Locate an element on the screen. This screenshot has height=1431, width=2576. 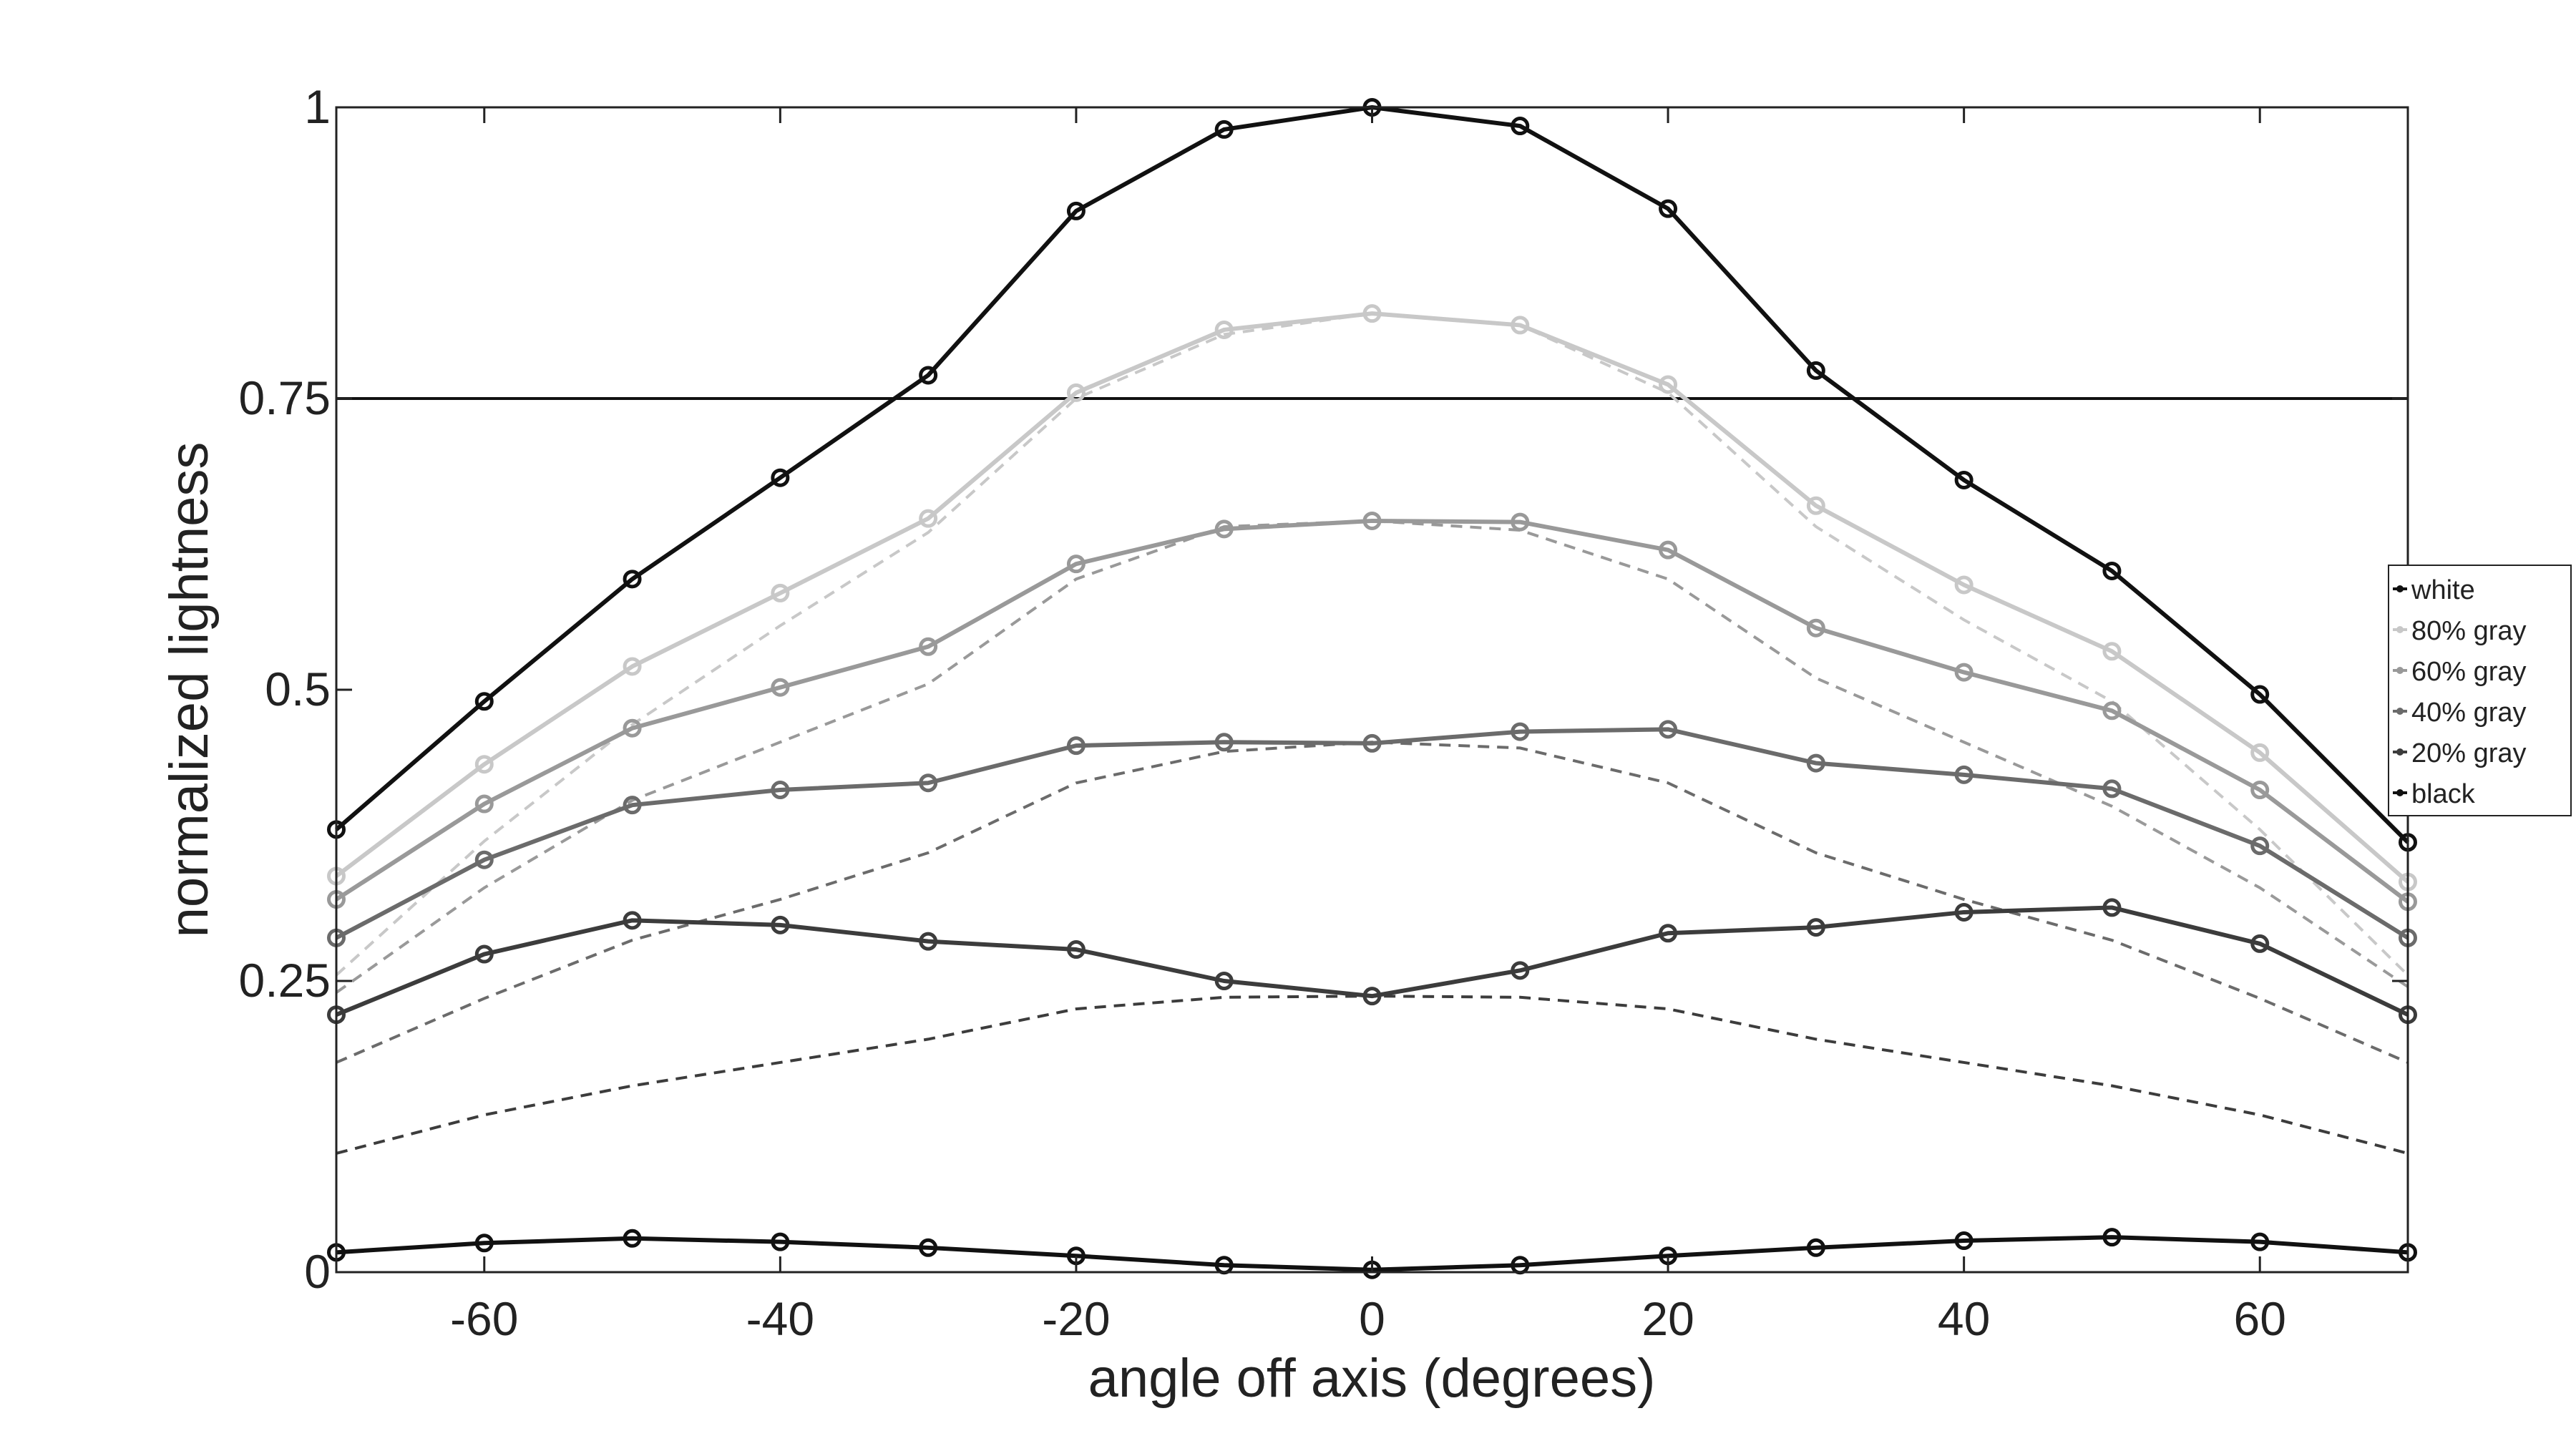
y-axis-label: normalized lightness is located at coordinates (189, 690).